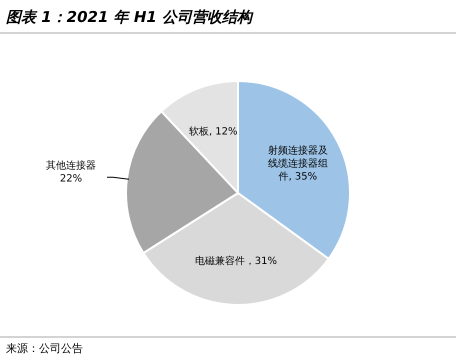  I want to click on chart-title: 图表 1：2021 年 H1 公司营收结构, so click(130, 17).